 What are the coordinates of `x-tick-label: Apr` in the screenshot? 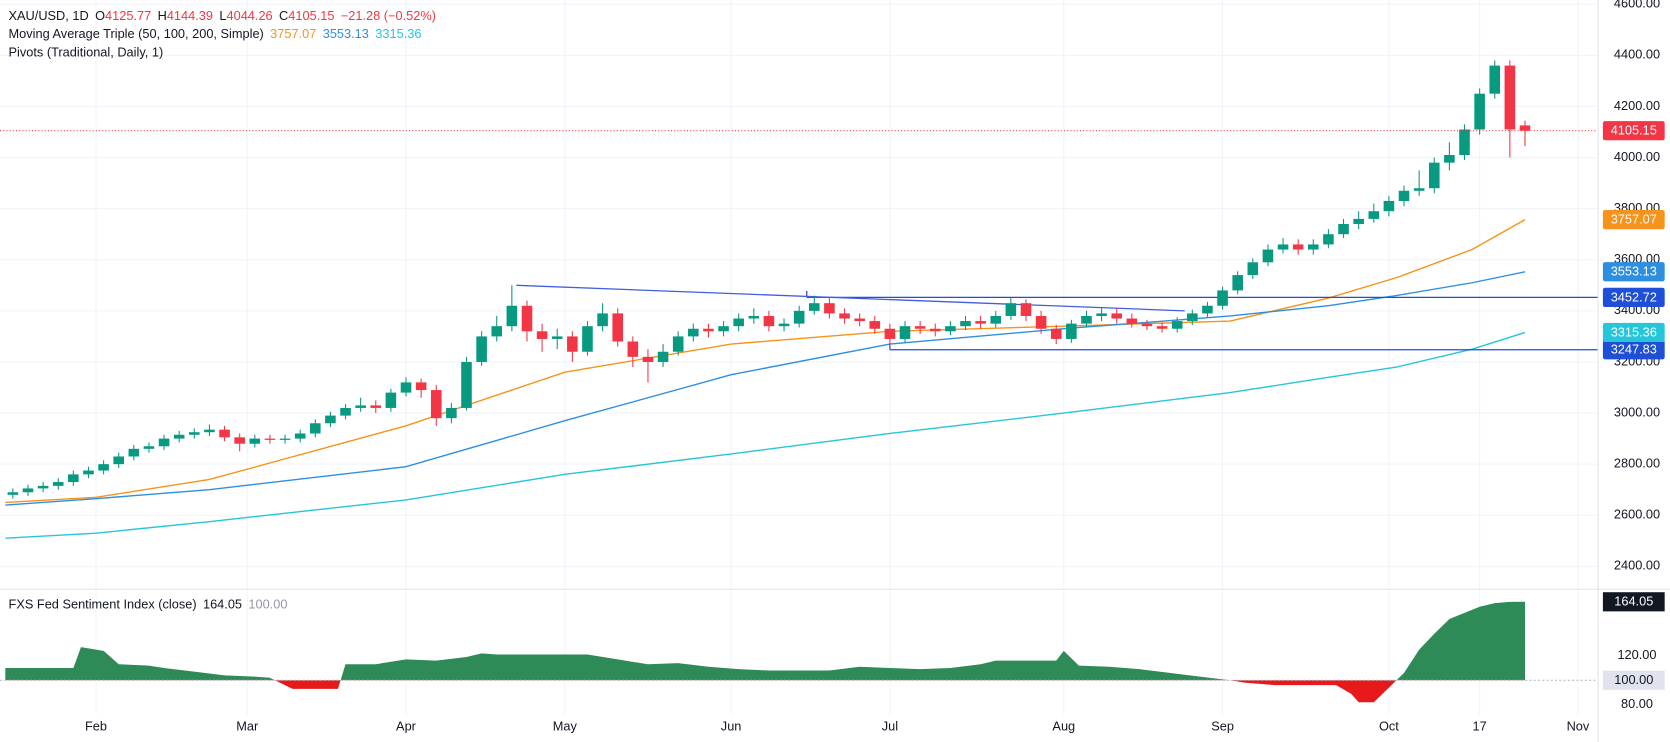 It's located at (406, 725).